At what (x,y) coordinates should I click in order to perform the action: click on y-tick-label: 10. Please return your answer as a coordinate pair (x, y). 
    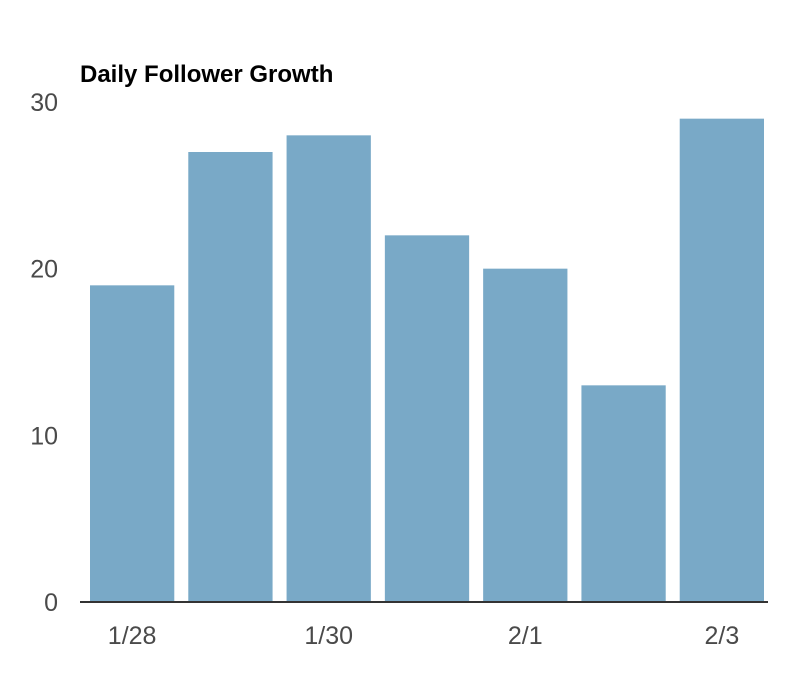
    Looking at the image, I should click on (44, 436).